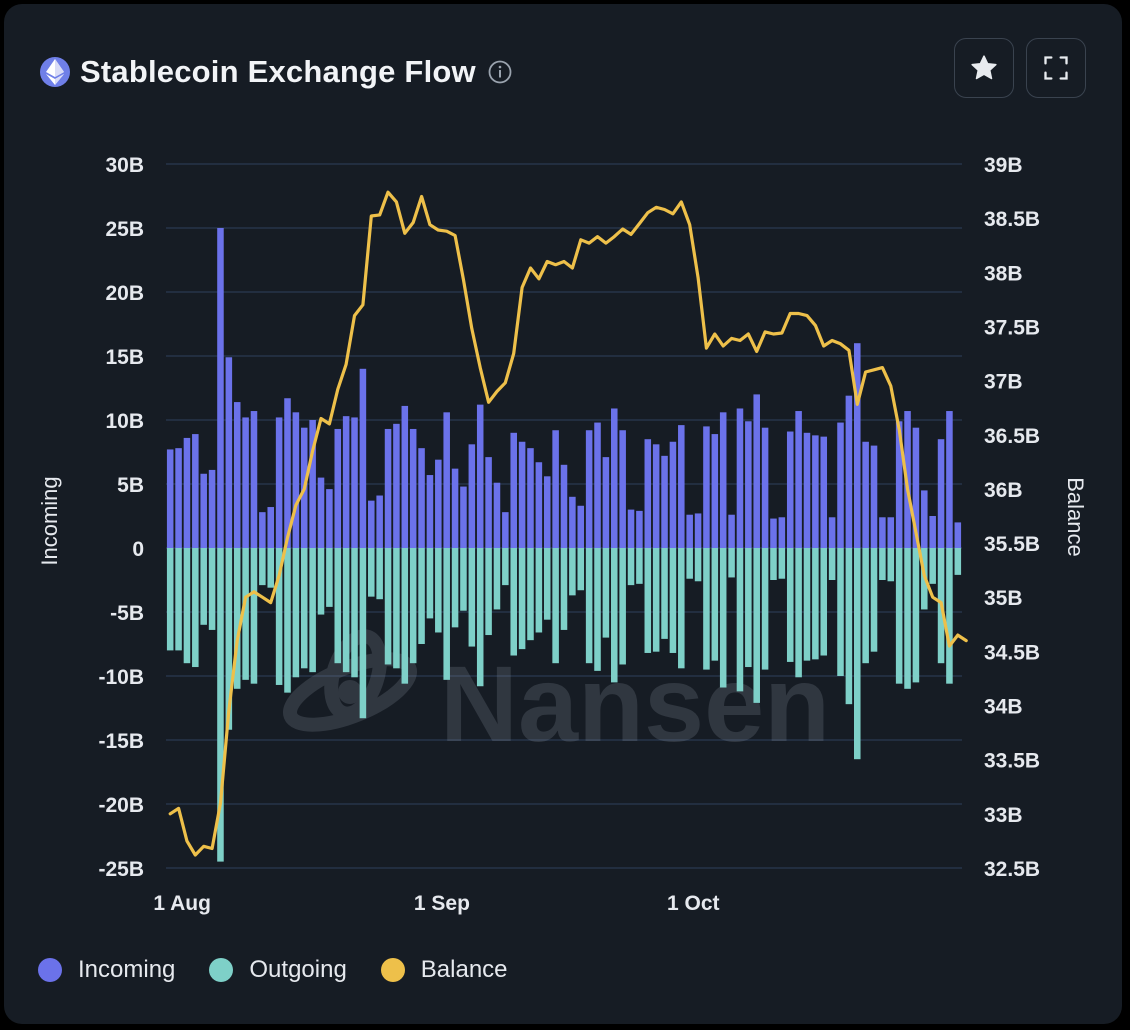  Describe the element at coordinates (464, 969) in the screenshot. I see `legend-label: Balance` at that location.